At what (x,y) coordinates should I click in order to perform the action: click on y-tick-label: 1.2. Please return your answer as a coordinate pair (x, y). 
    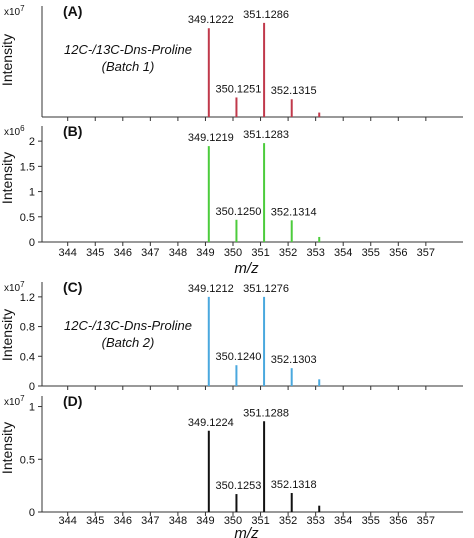
    Looking at the image, I should click on (27, 298).